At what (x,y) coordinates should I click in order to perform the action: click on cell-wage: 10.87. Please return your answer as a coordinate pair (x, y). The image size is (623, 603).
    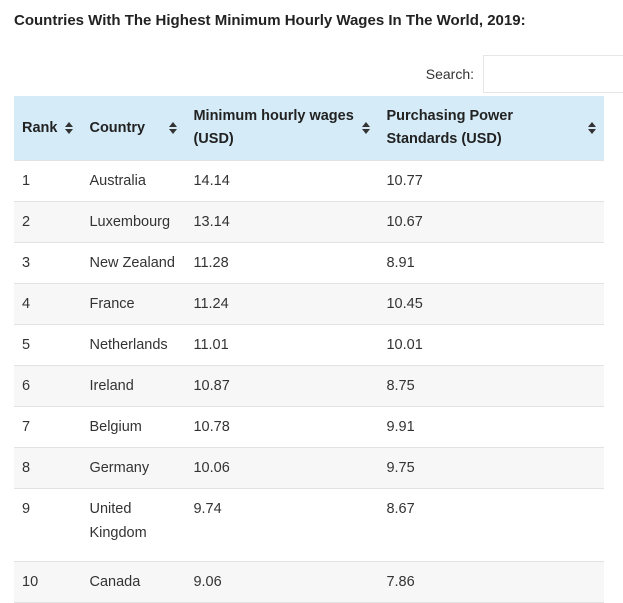
    Looking at the image, I should click on (282, 386).